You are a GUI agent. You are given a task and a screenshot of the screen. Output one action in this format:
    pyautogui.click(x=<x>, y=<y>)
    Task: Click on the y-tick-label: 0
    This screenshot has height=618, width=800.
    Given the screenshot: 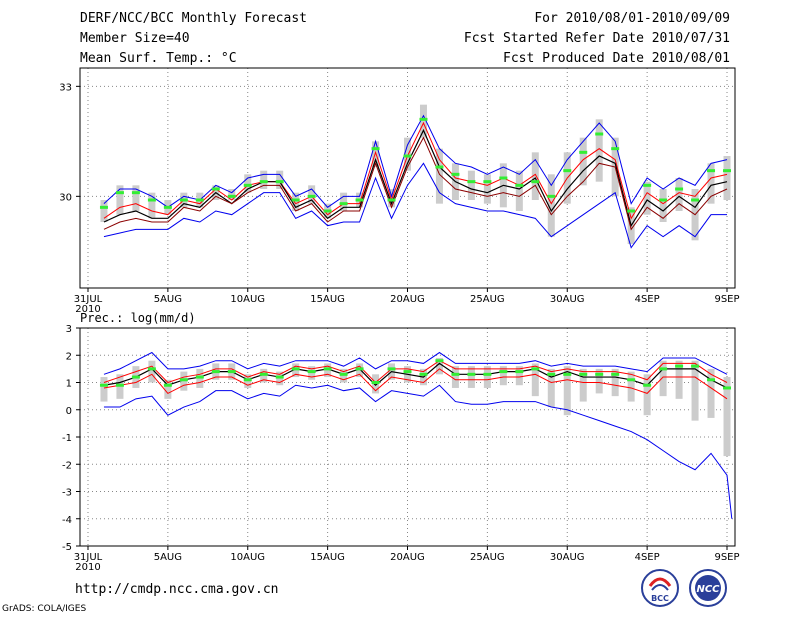 What is the action you would take?
    pyautogui.click(x=69, y=411)
    